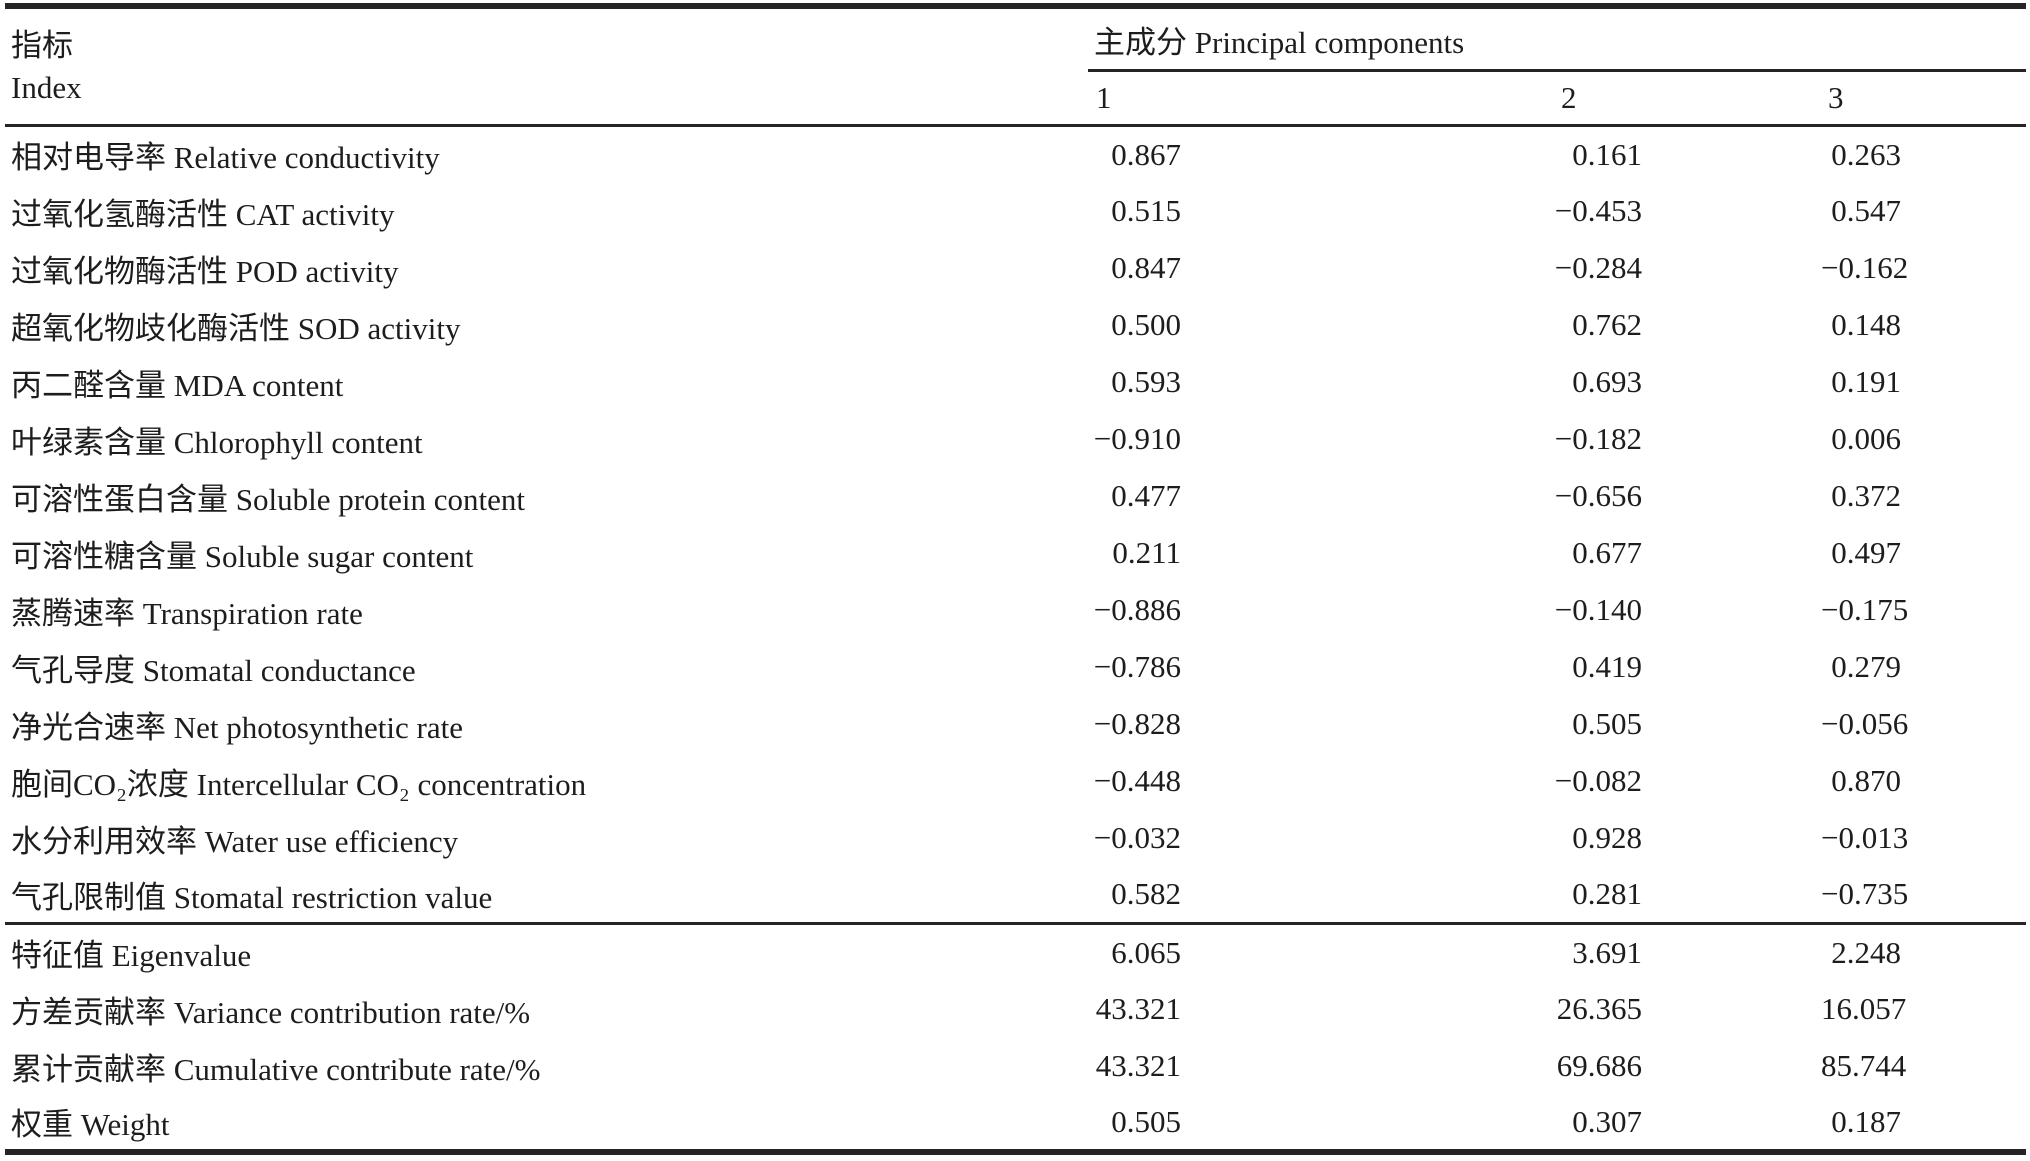  I want to click on loading-value: 0.515, so click(1146, 210).